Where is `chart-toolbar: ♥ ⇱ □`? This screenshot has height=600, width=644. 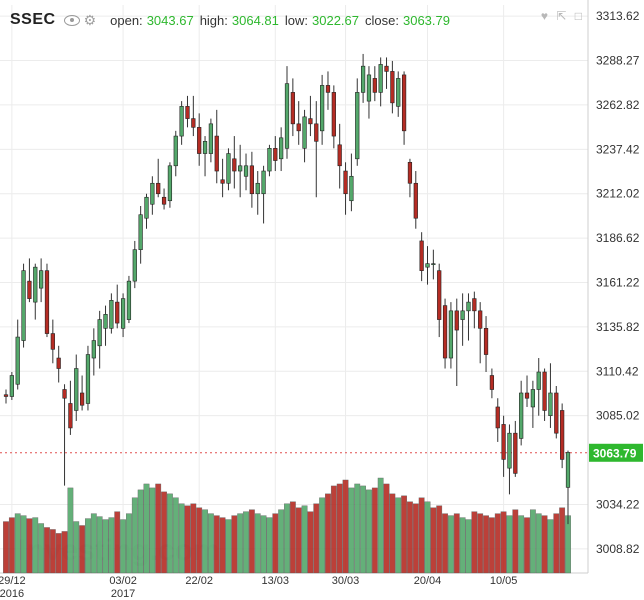 chart-toolbar: ♥ ⇱ □ is located at coordinates (559, 16).